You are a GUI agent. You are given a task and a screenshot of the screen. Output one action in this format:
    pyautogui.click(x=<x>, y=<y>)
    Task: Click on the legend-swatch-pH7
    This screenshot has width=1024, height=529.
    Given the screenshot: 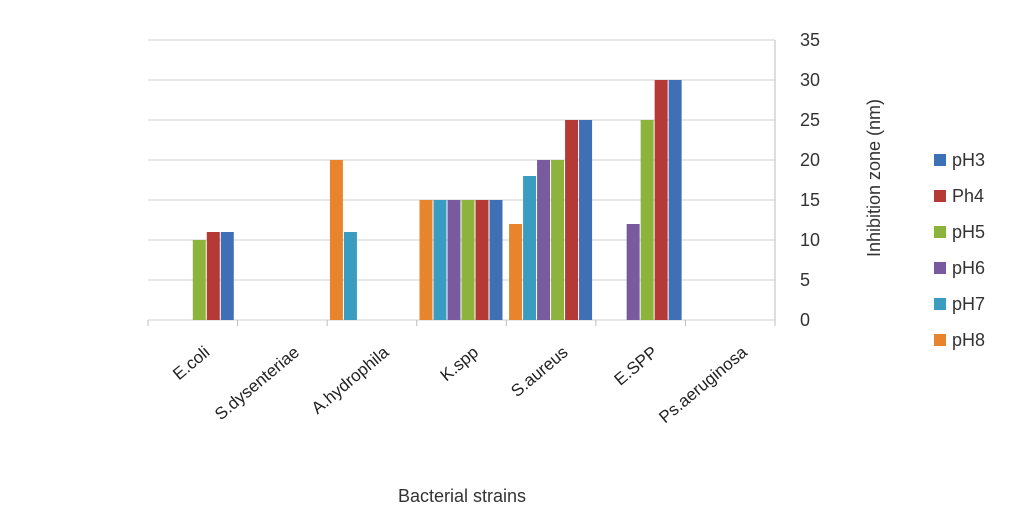 What is the action you would take?
    pyautogui.click(x=940, y=304)
    